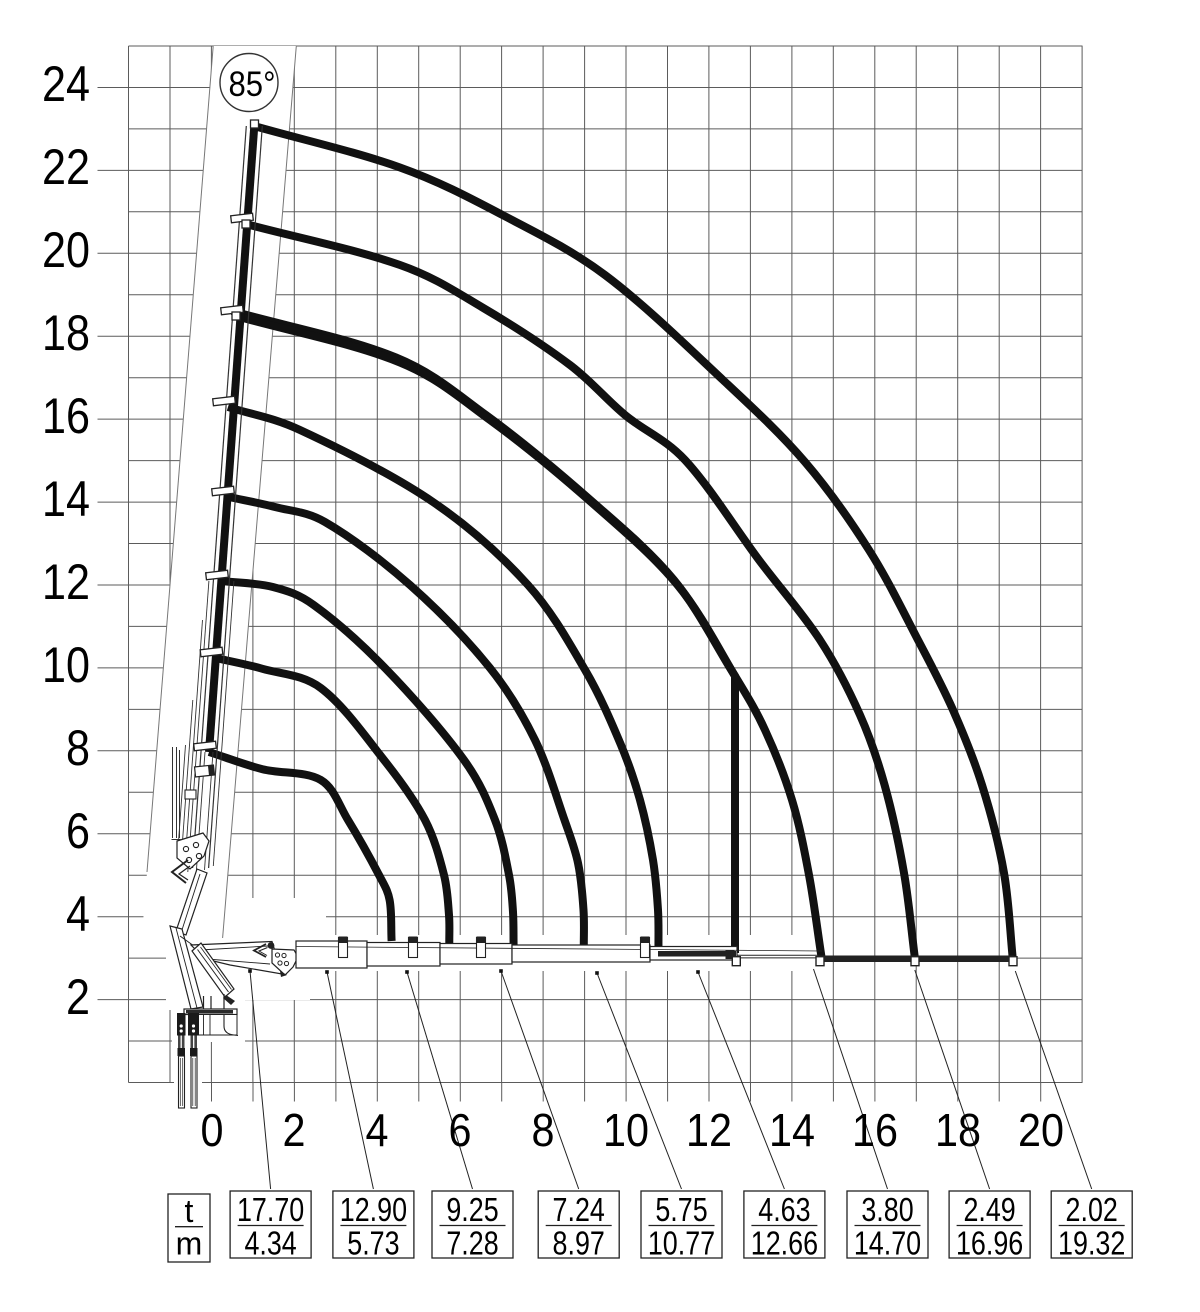 The height and width of the screenshot is (1312, 1200). Describe the element at coordinates (252, 84) in the screenshot. I see `svg-text: 85°` at that location.